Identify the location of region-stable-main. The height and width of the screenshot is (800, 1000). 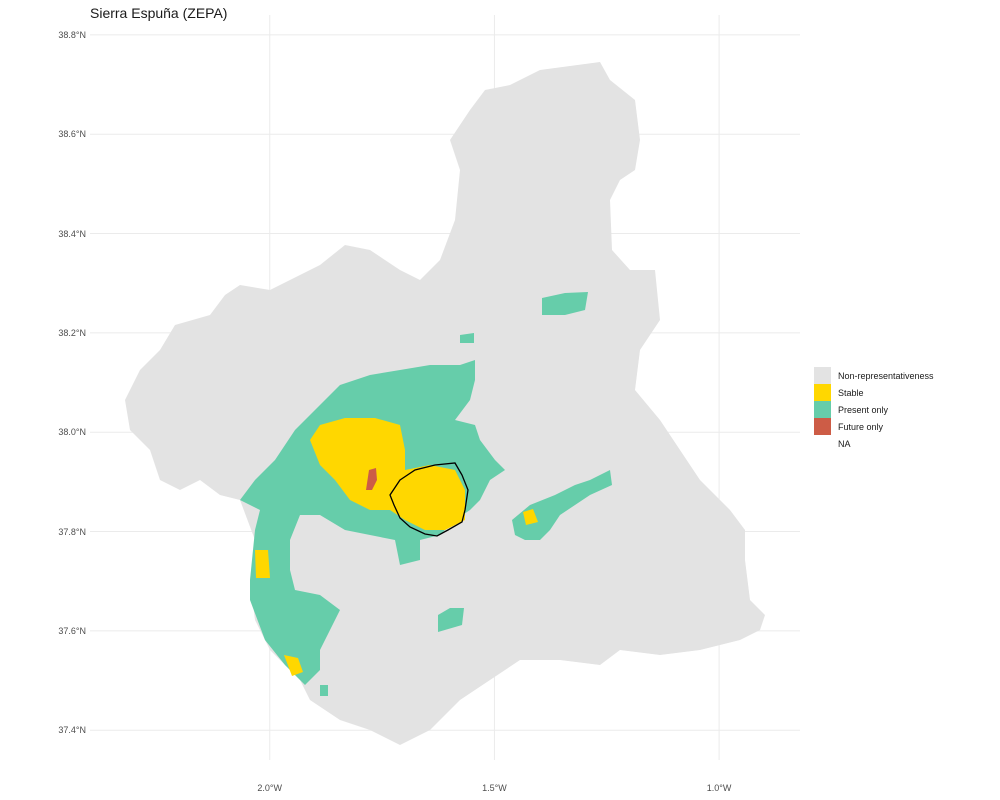
(387, 474).